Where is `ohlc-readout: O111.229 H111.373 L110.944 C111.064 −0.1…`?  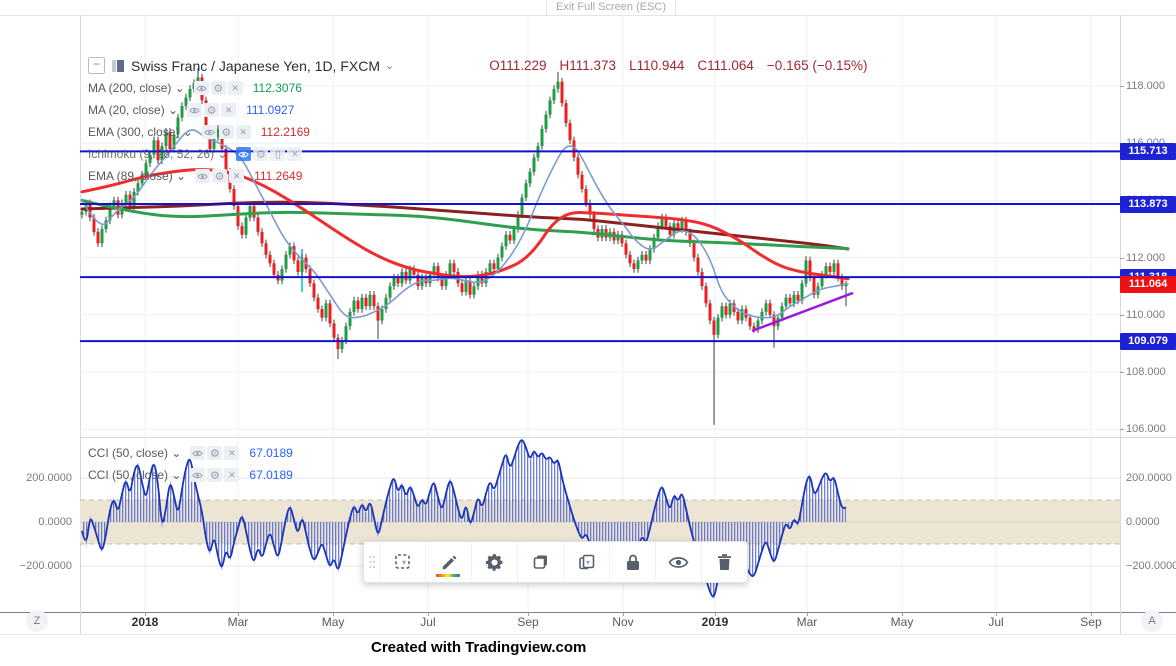 ohlc-readout: O111.229 H111.373 L110.944 C111.064 −0.1… is located at coordinates (678, 65).